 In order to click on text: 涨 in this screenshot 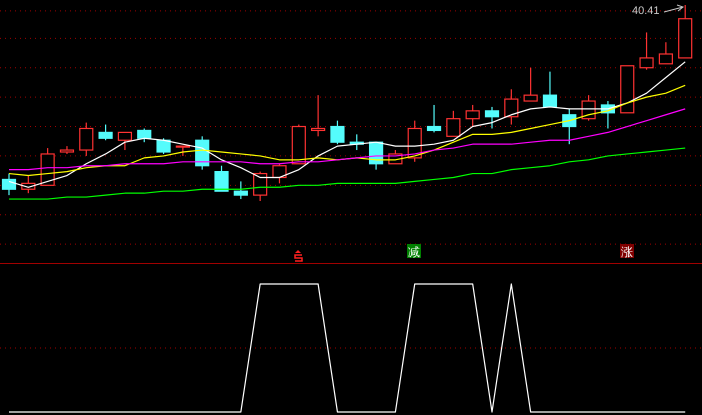, I will do `click(627, 252)`.